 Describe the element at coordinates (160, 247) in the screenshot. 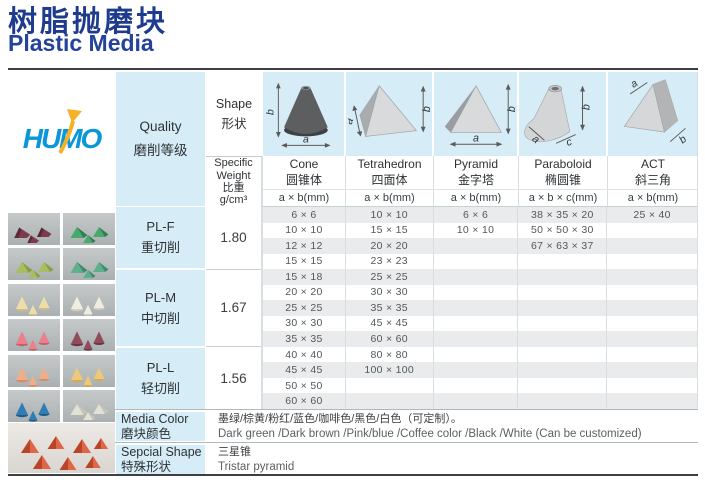

I see `grade-zh-label: 重切削` at that location.